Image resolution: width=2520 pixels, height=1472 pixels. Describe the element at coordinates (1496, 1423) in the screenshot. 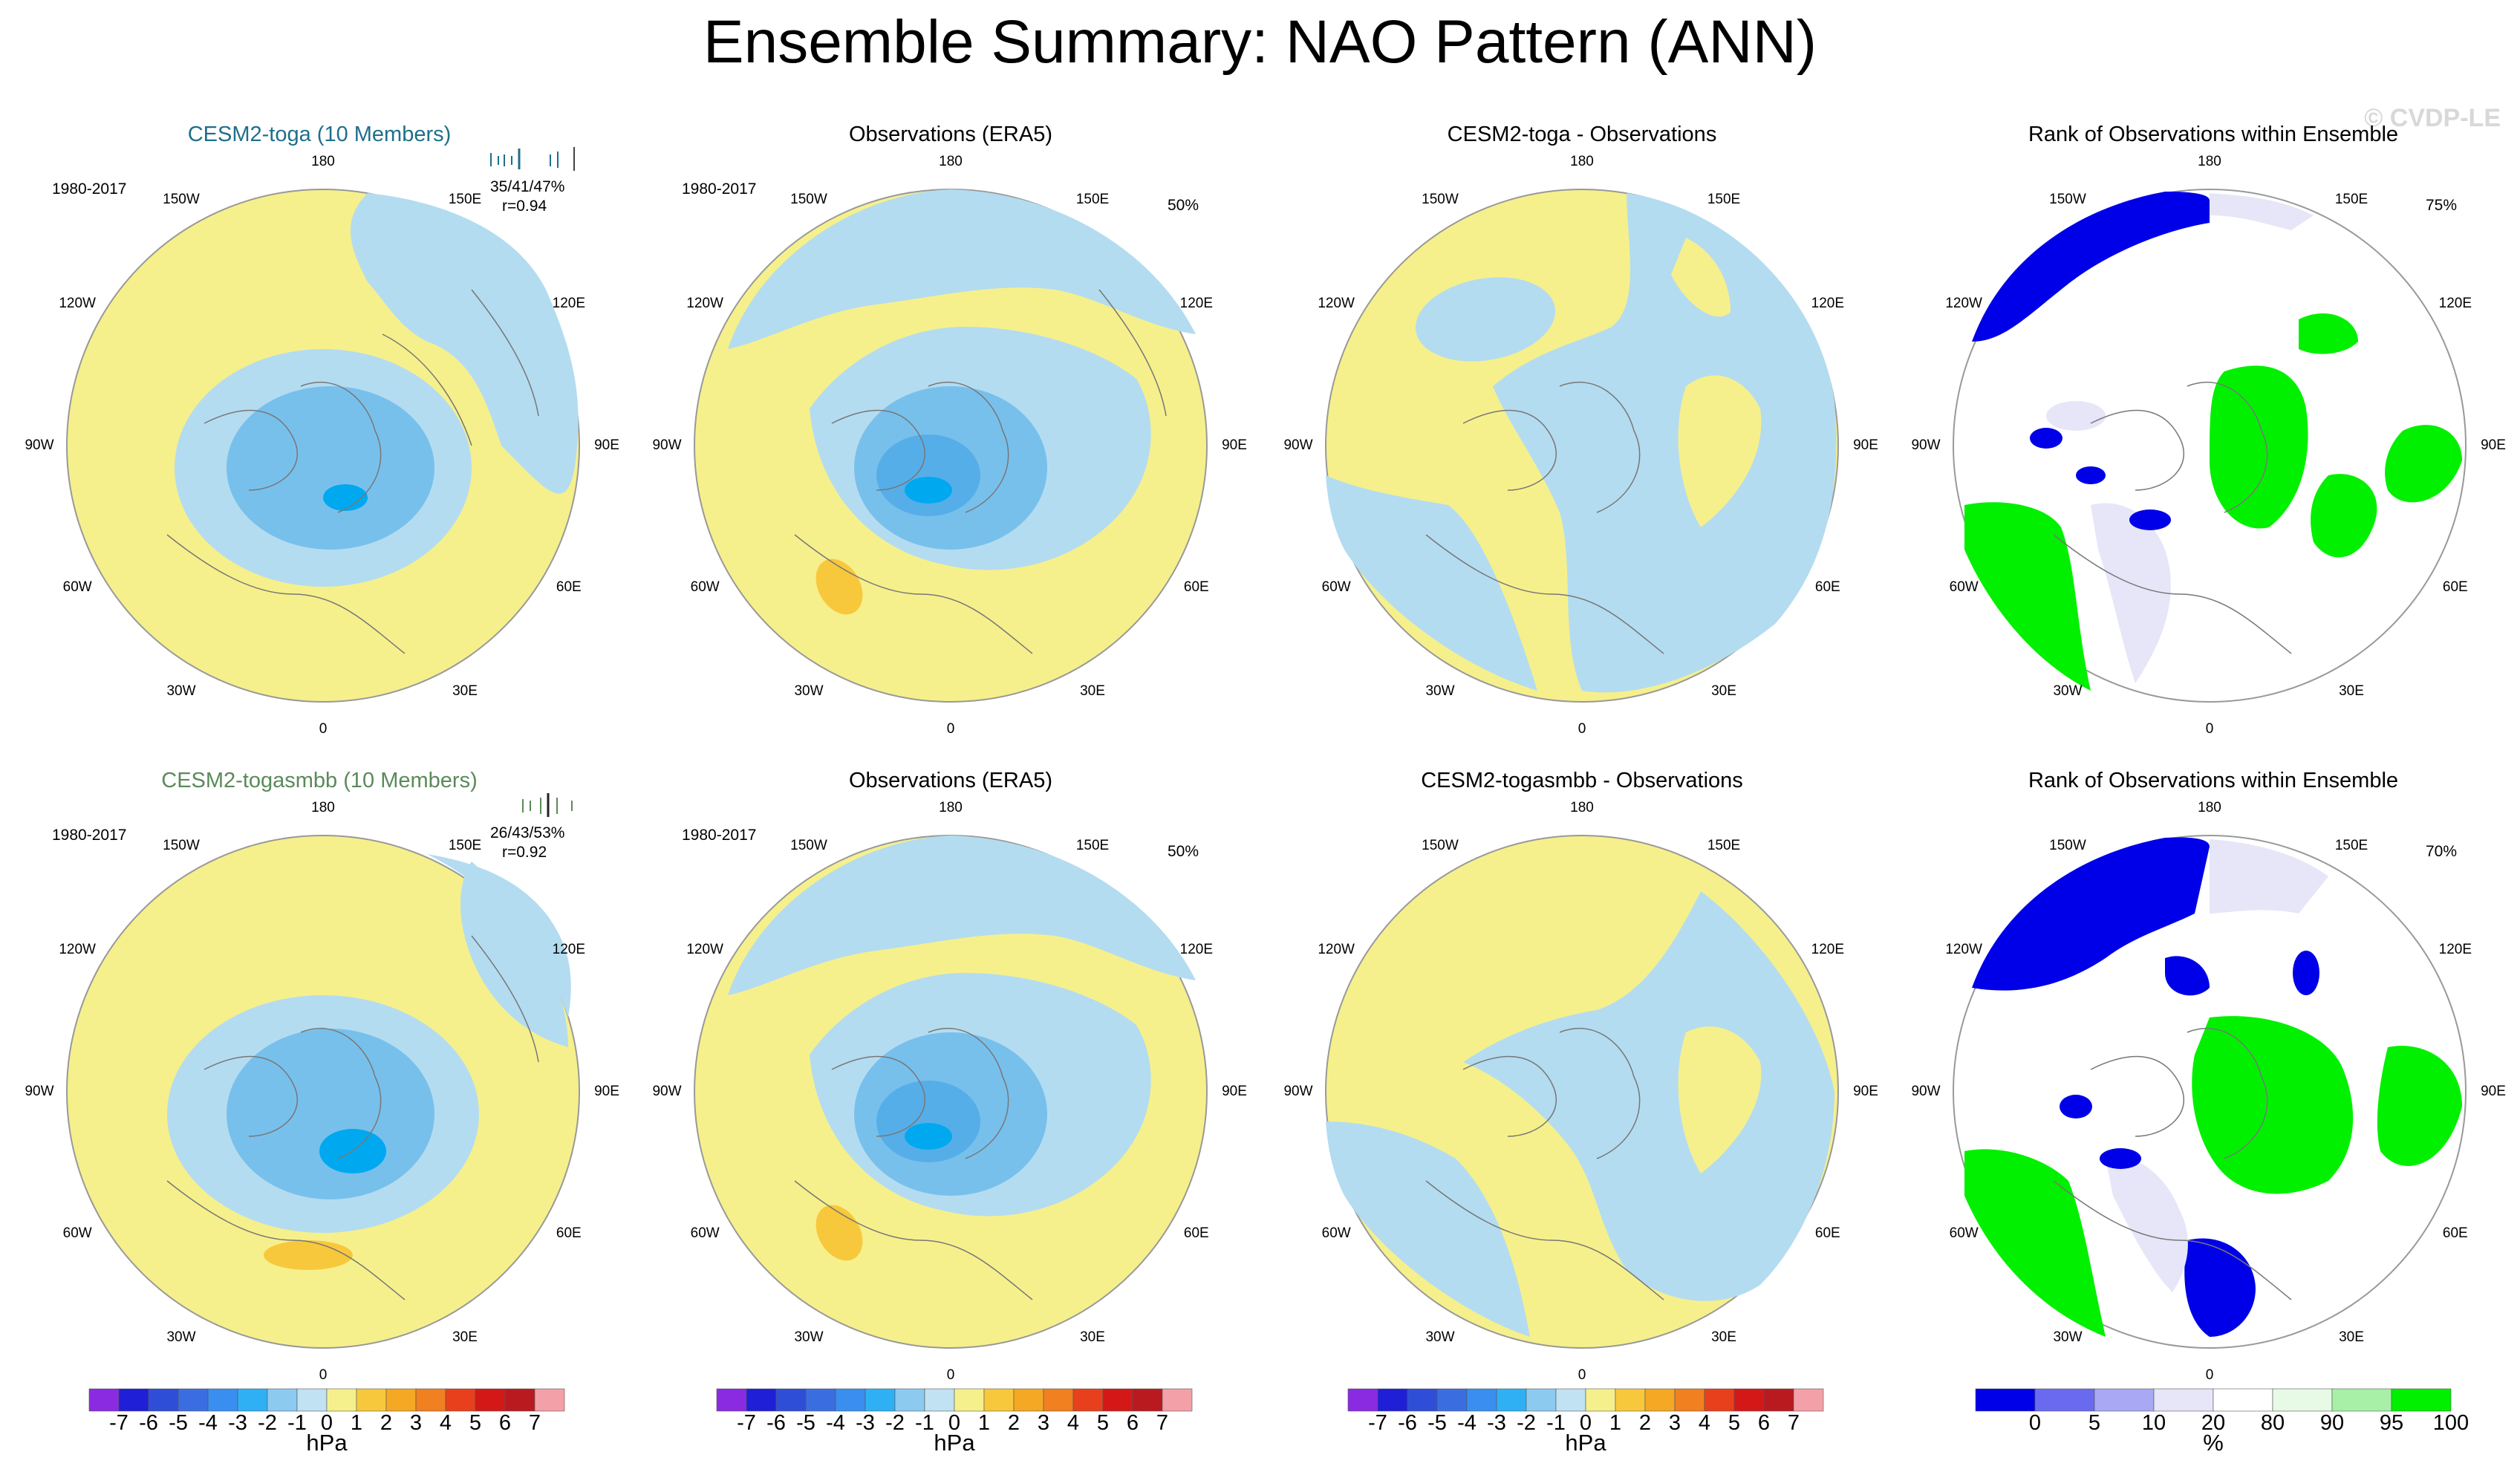

I see `colorbar-tick-label: -3` at that location.